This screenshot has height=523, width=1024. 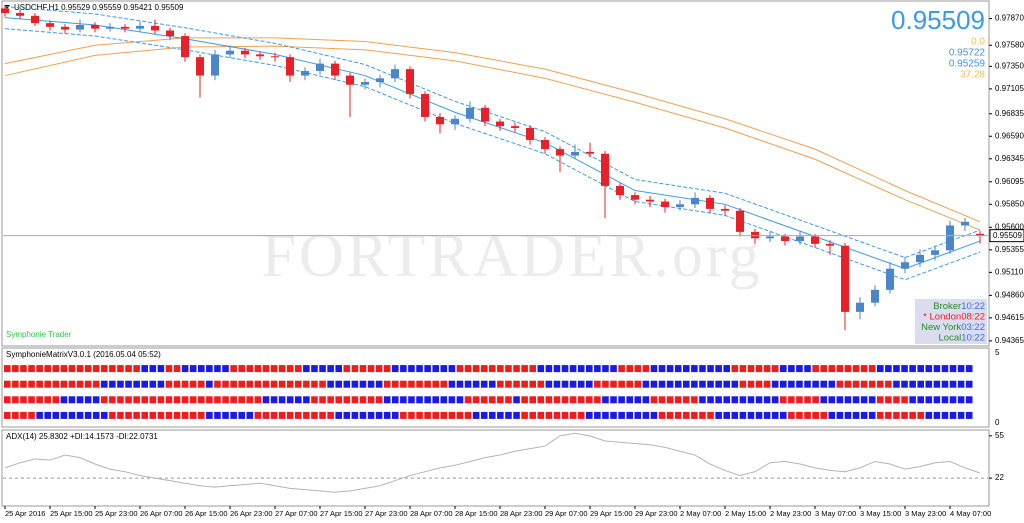 What do you see at coordinates (951, 321) in the screenshot?
I see `clock-box` at bounding box center [951, 321].